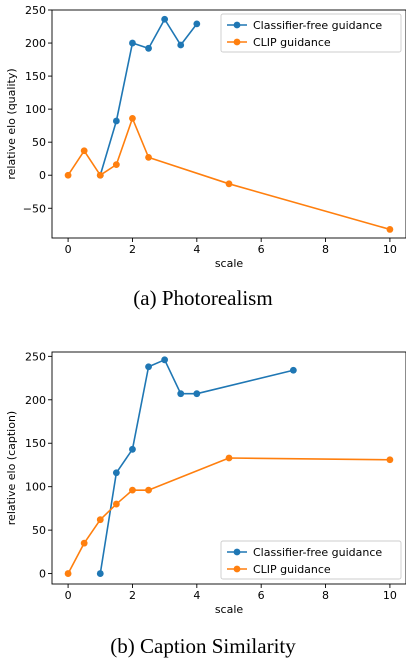 This screenshot has height=662, width=406. What do you see at coordinates (203, 646) in the screenshot?
I see `caption-b: (b) Caption Similarity` at bounding box center [203, 646].